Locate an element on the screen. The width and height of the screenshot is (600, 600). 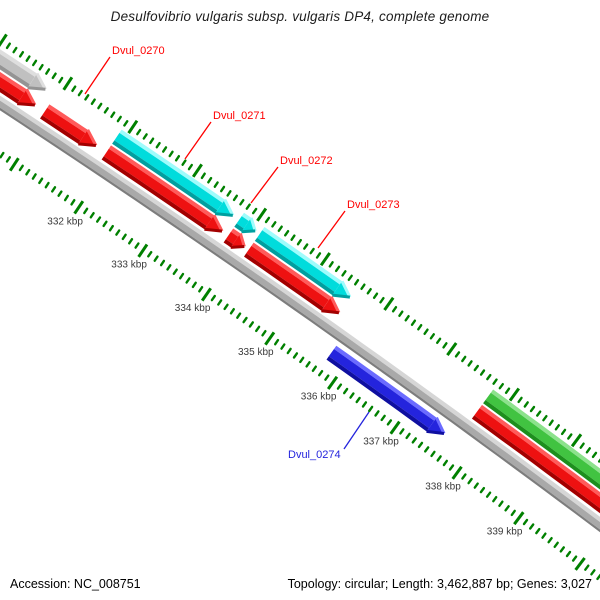
gene-unlabeled-left is located at coordinates (23, 62).